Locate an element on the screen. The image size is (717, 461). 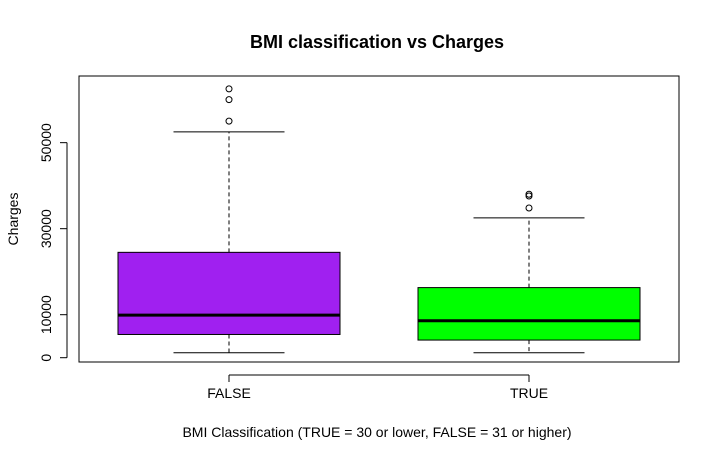
y-tick-label: 0 is located at coordinates (46, 358).